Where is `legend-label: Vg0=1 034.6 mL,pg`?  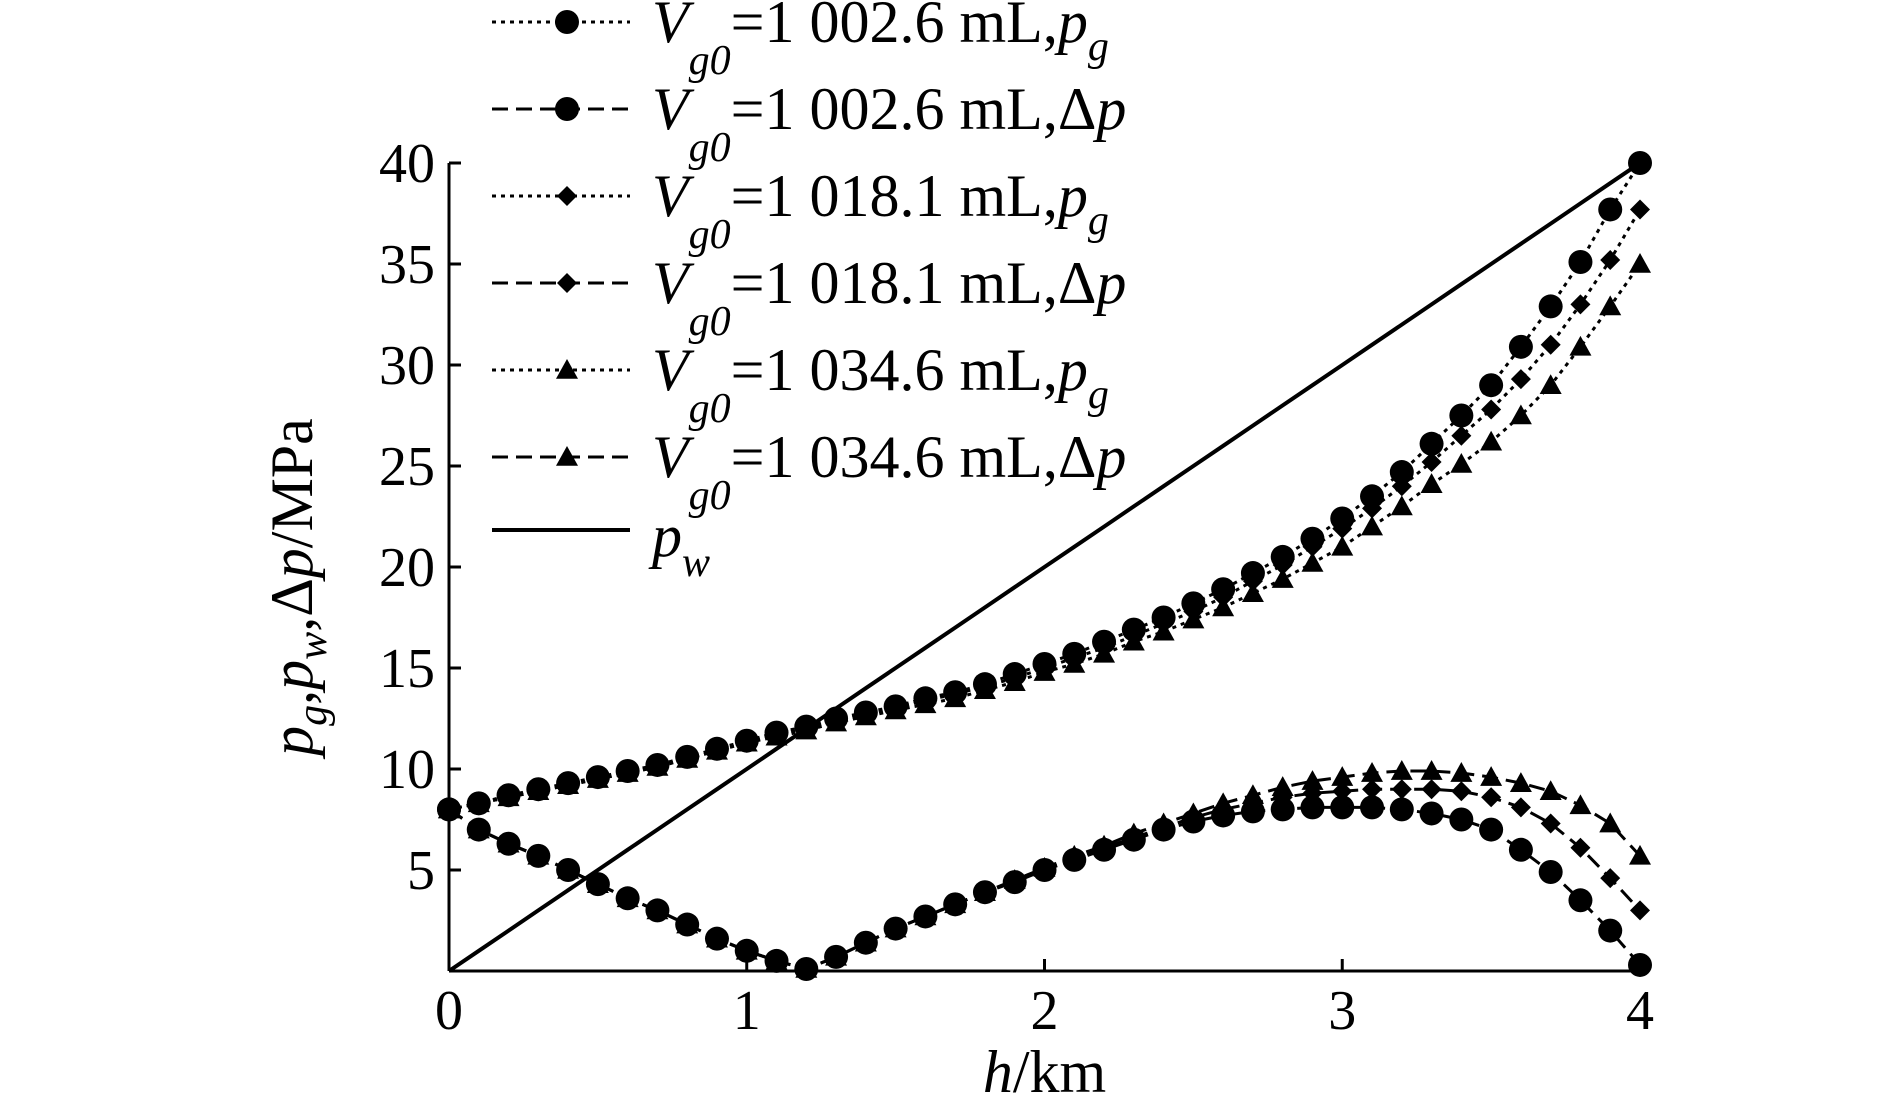
legend-label: Vg0=1 034.6 mL,pg is located at coordinates (880, 384).